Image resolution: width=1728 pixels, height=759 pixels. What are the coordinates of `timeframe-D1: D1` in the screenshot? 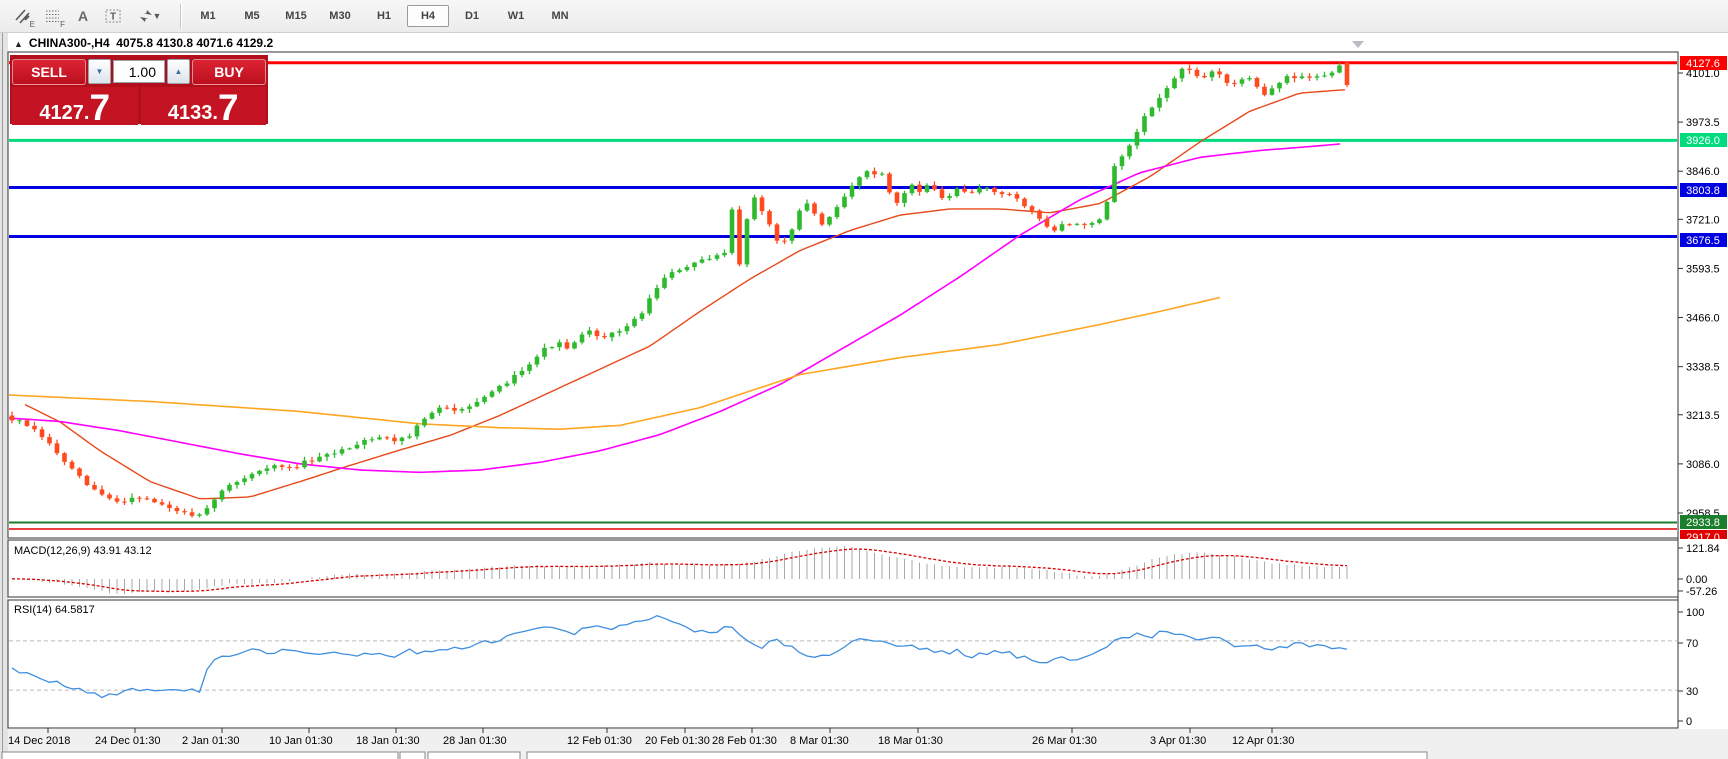 It's located at (472, 16).